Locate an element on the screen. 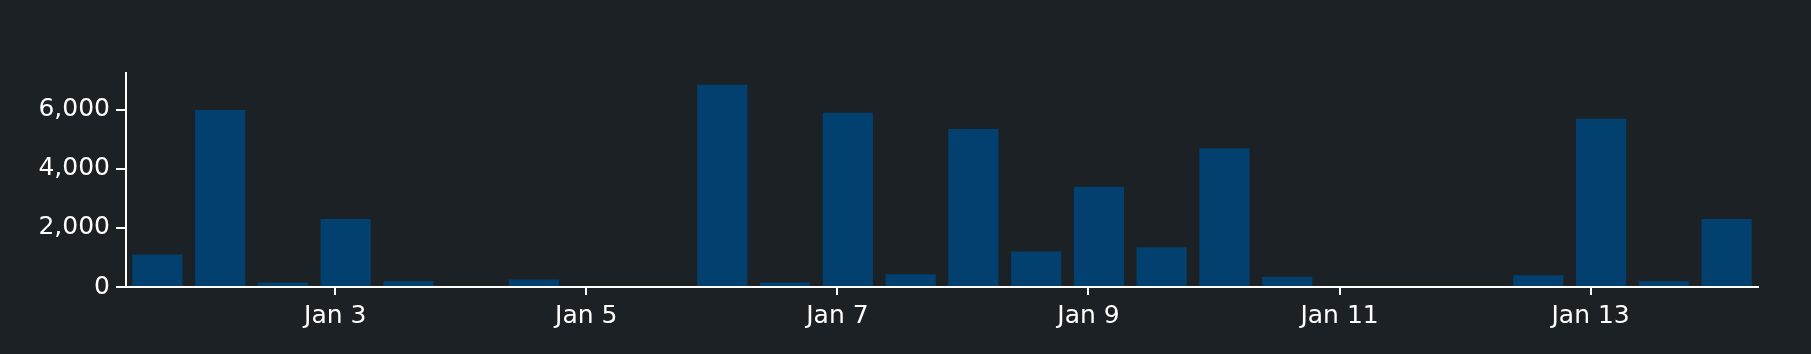 The width and height of the screenshot is (1811, 354). x-tick-label: Jan 3 is located at coordinates (334, 314).